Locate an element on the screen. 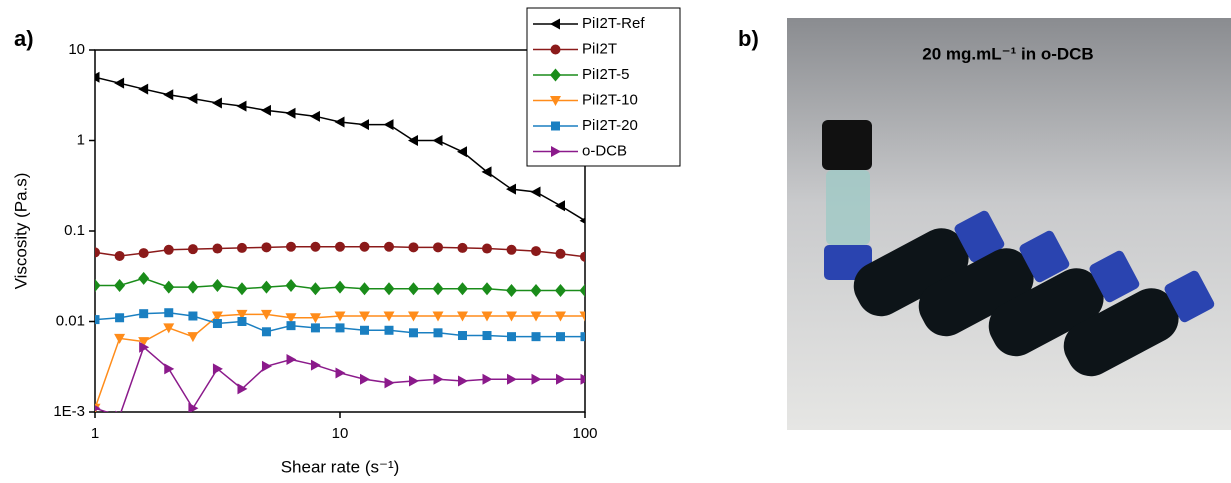 The height and width of the screenshot is (483, 1231). x-tick-label: 1 is located at coordinates (95, 433).